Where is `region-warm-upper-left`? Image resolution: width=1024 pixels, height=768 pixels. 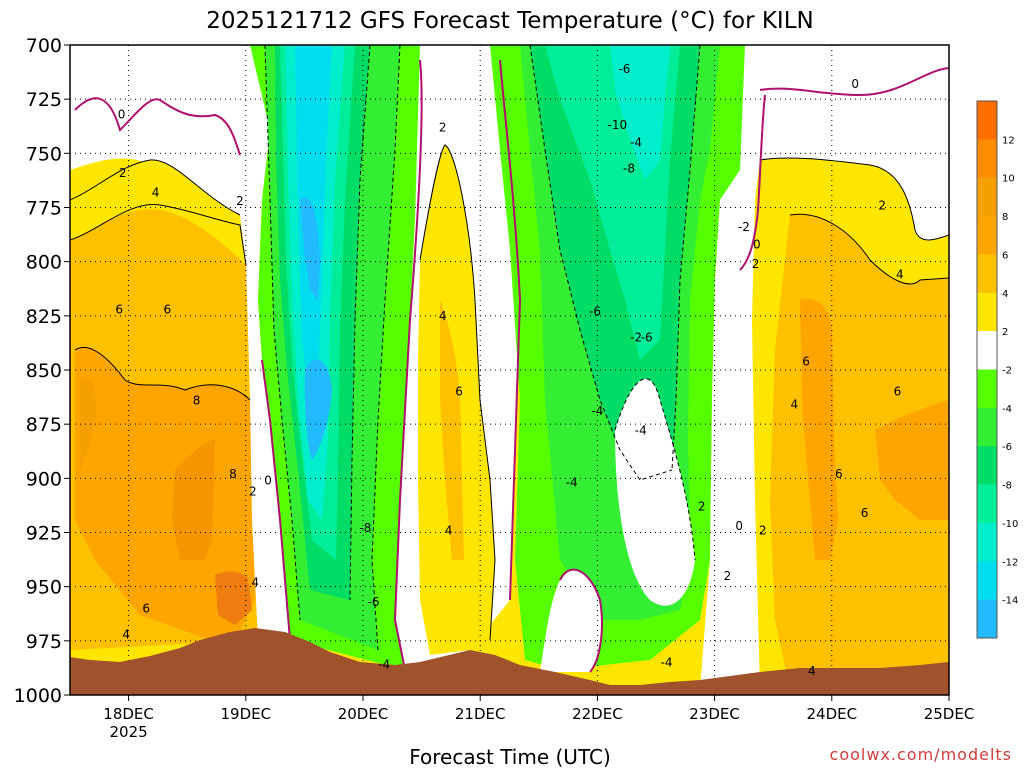 region-warm-upper-left is located at coordinates (158, 212).